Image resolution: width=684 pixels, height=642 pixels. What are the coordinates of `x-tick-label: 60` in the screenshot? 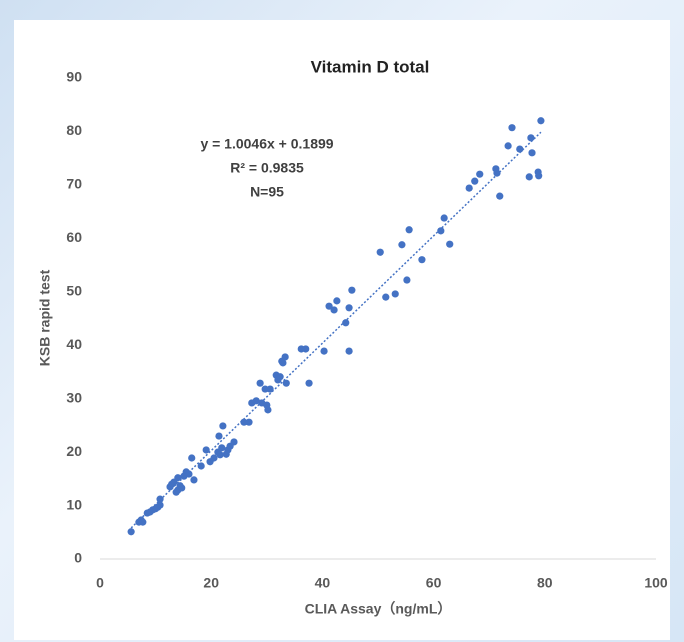 It's located at (434, 583).